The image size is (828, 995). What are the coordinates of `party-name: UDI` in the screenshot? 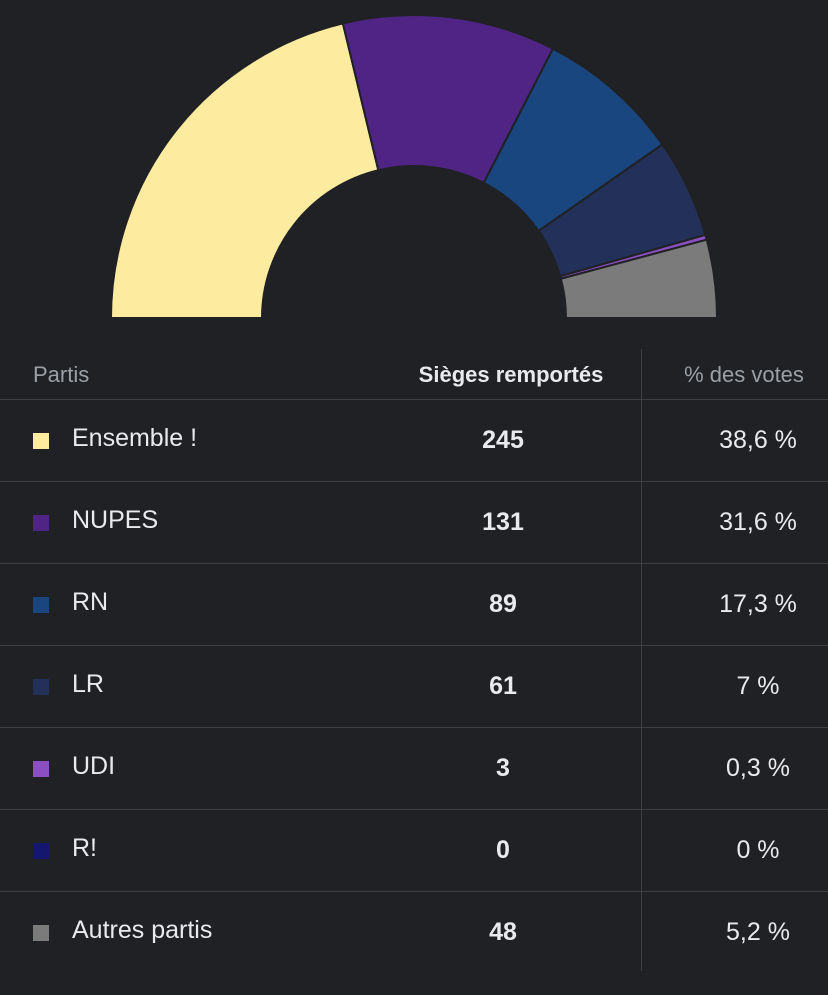 It's located at (94, 766).